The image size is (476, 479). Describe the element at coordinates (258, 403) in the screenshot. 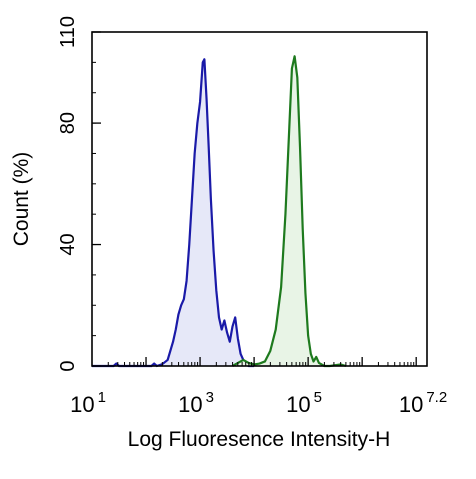

I see `x-tick-labels: 10 1 10 3 10 5 10 7.2` at that location.